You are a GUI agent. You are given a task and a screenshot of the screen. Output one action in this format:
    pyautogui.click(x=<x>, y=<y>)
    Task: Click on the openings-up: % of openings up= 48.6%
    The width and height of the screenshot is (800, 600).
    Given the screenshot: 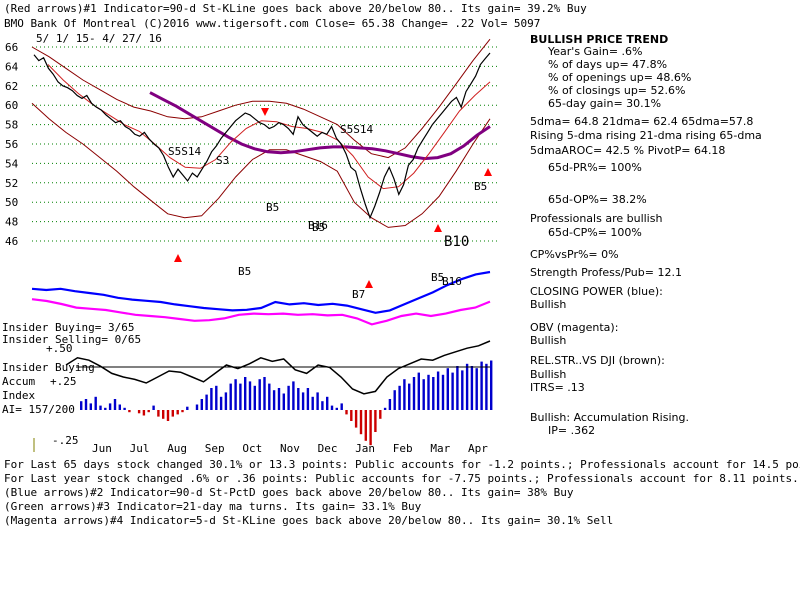 What is the action you would take?
    pyautogui.click(x=620, y=77)
    